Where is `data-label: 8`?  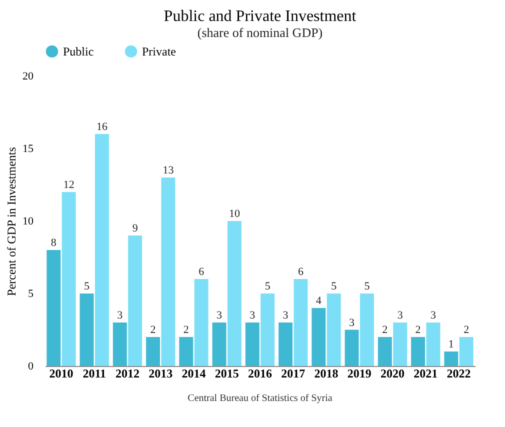
data-label: 8 is located at coordinates (53, 243).